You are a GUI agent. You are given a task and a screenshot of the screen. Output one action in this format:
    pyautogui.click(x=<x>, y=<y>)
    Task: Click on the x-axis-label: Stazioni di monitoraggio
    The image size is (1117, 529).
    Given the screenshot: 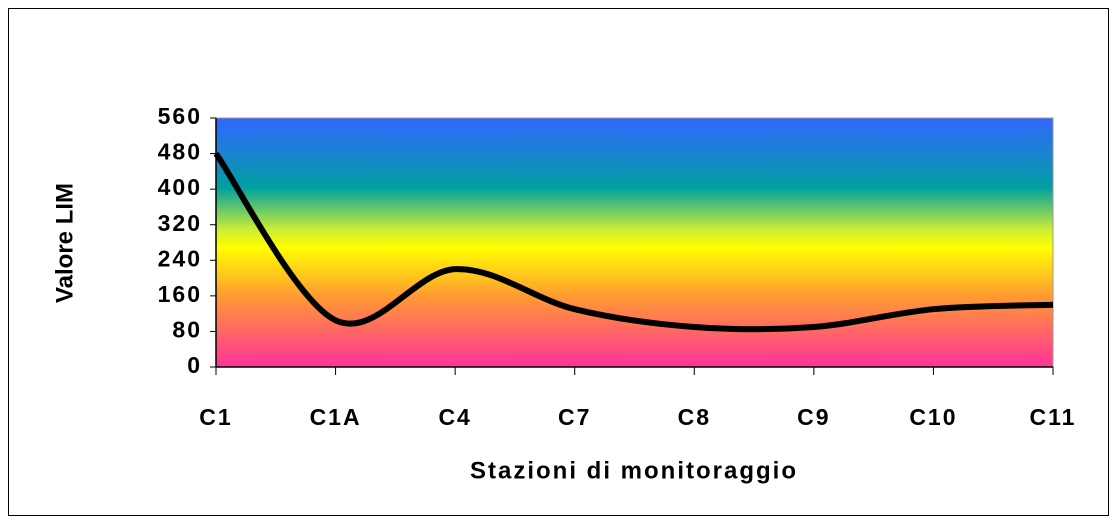 What is the action you would take?
    pyautogui.click(x=634, y=470)
    